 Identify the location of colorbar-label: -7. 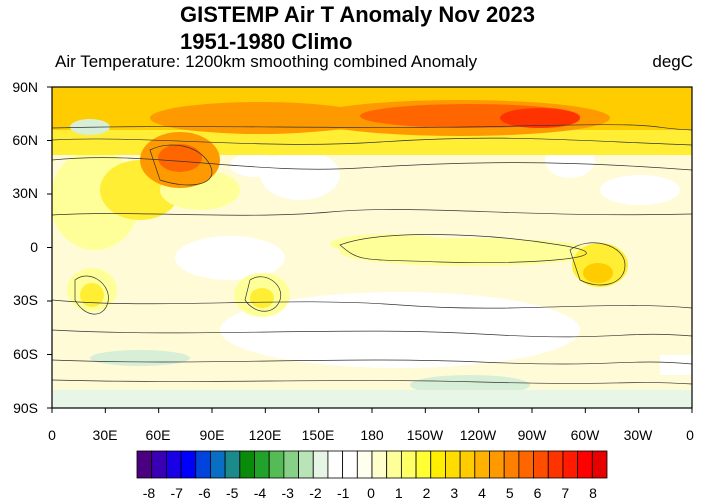
(176, 493).